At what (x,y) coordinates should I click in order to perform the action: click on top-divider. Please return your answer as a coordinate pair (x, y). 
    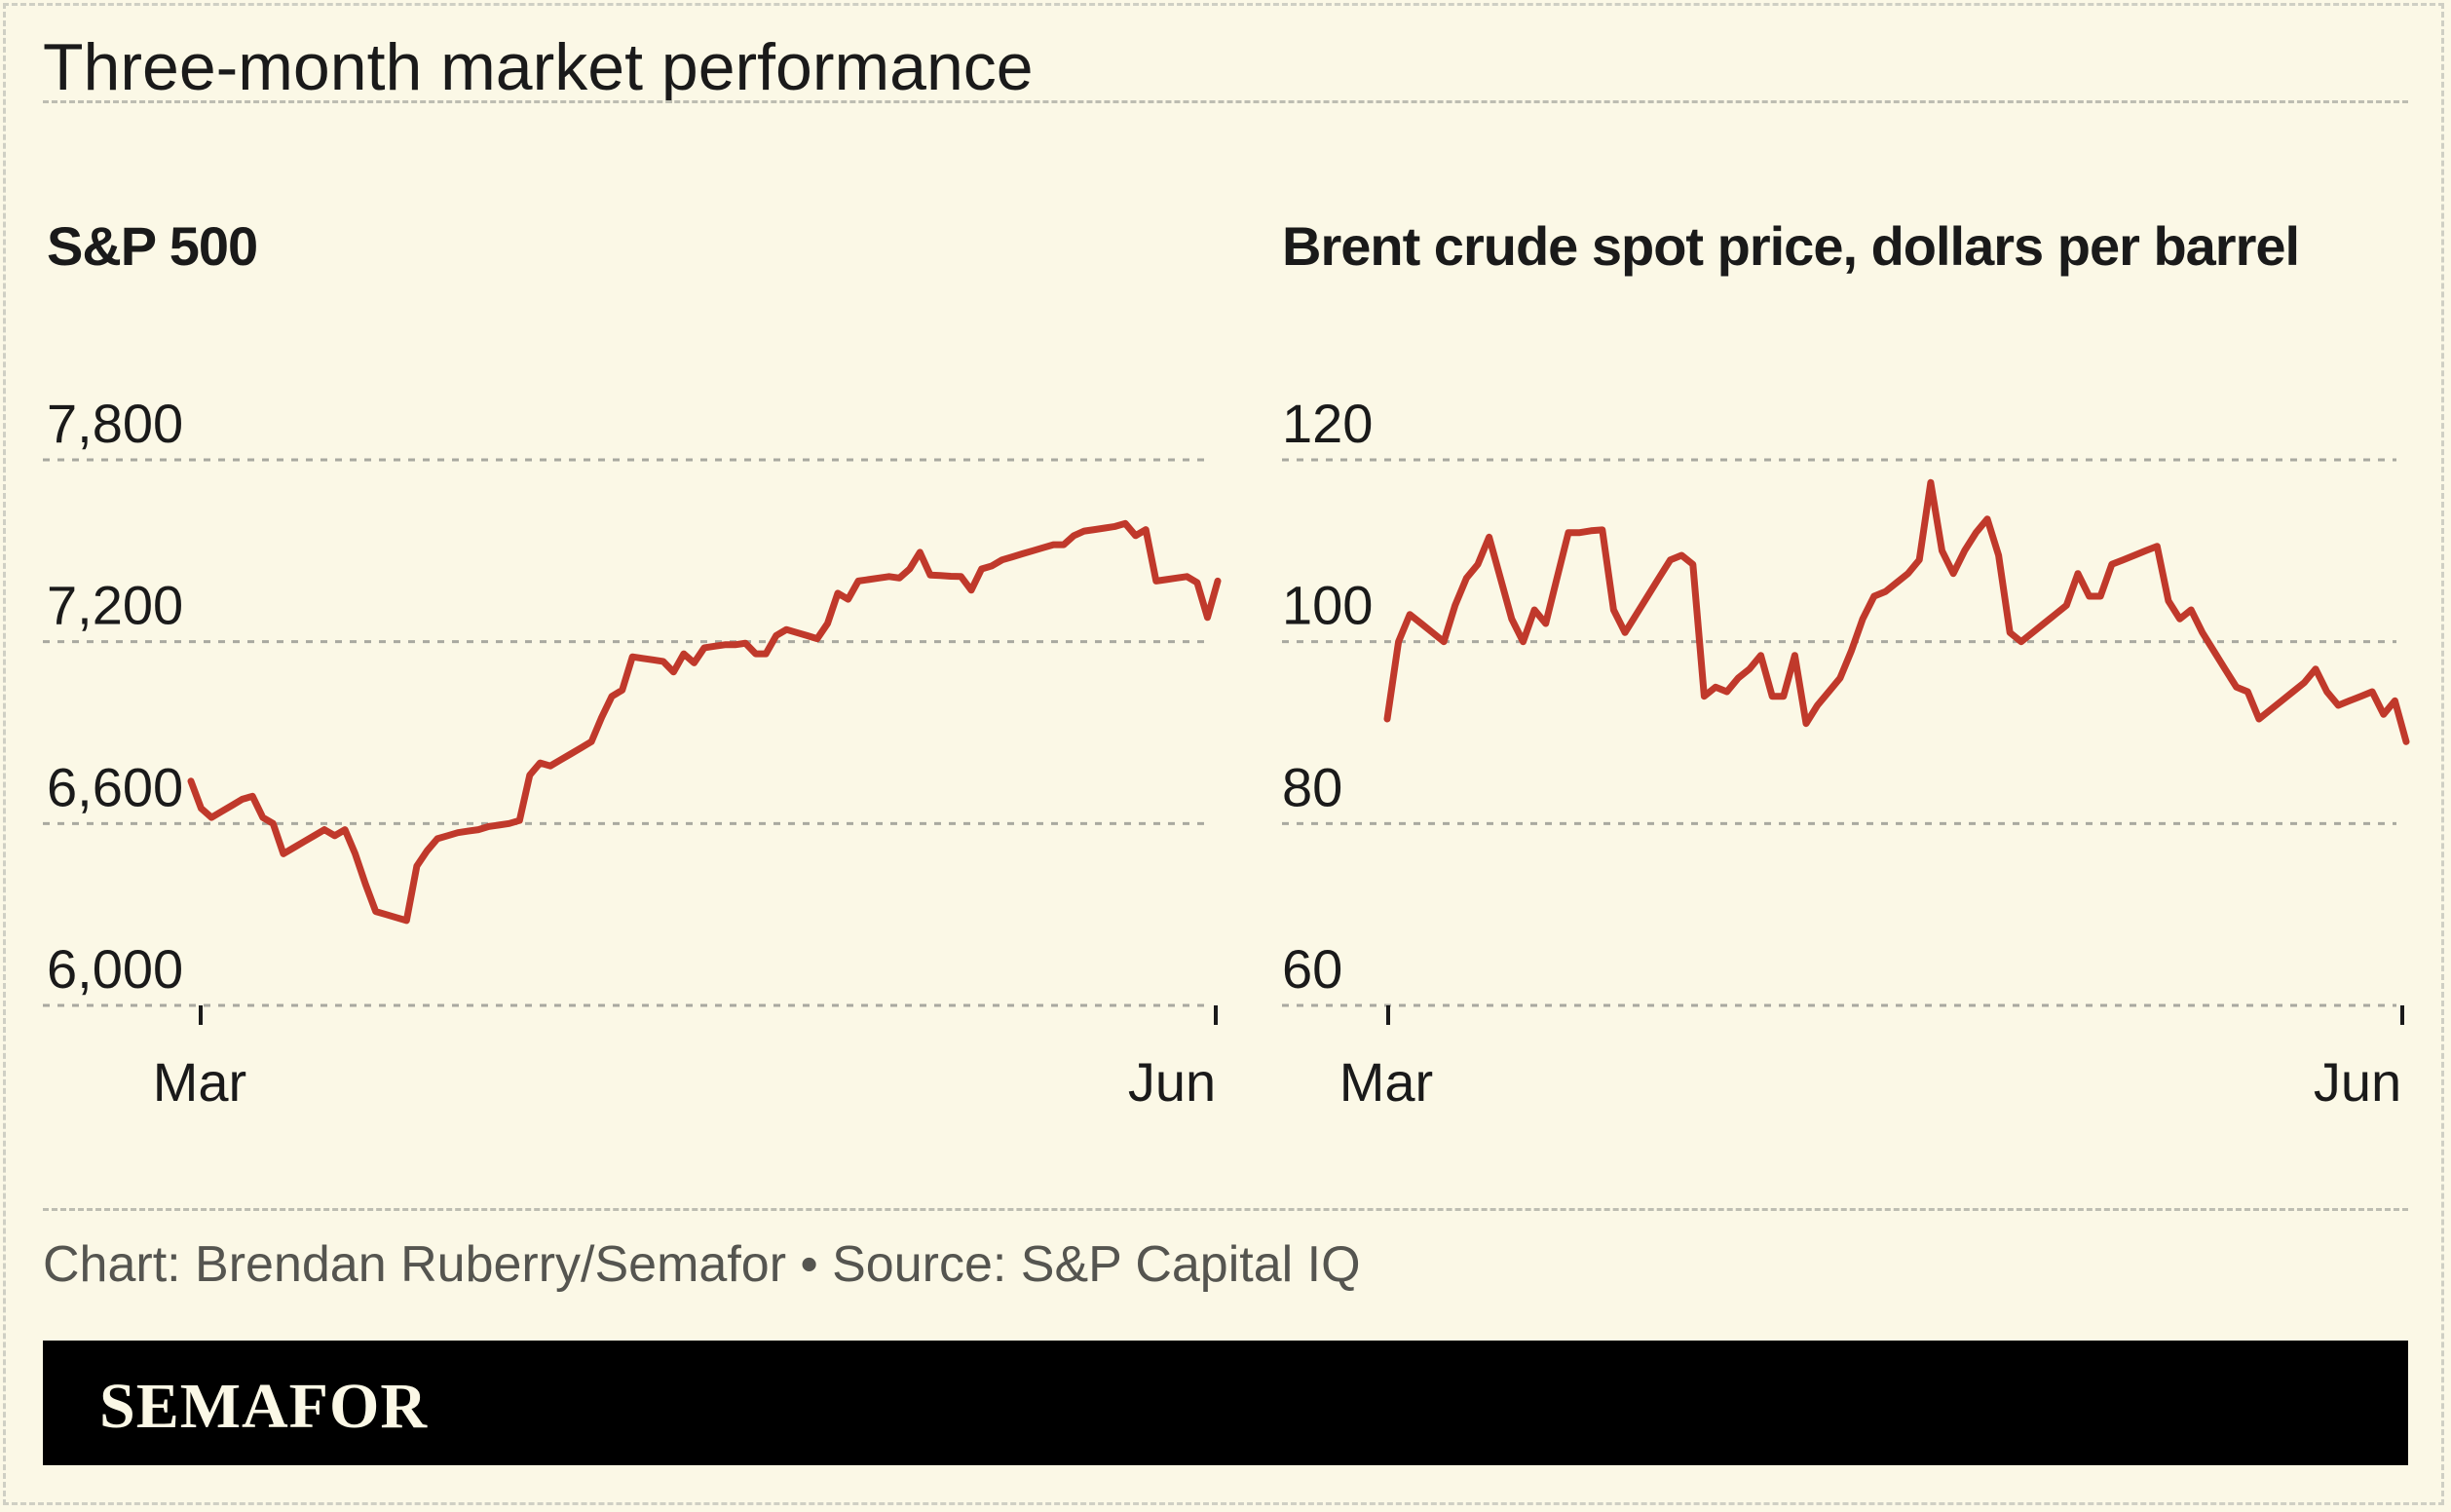
    Looking at the image, I should click on (1225, 101).